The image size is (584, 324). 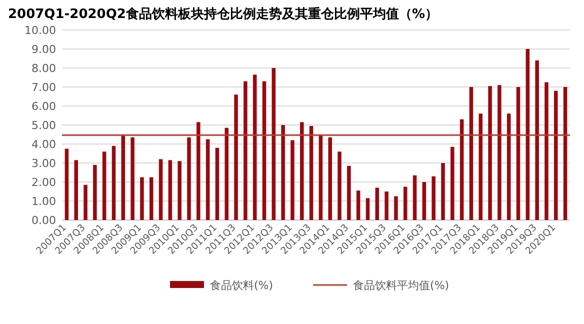 What do you see at coordinates (242, 285) in the screenshot?
I see `legend-label: 食品饮料(%)` at bounding box center [242, 285].